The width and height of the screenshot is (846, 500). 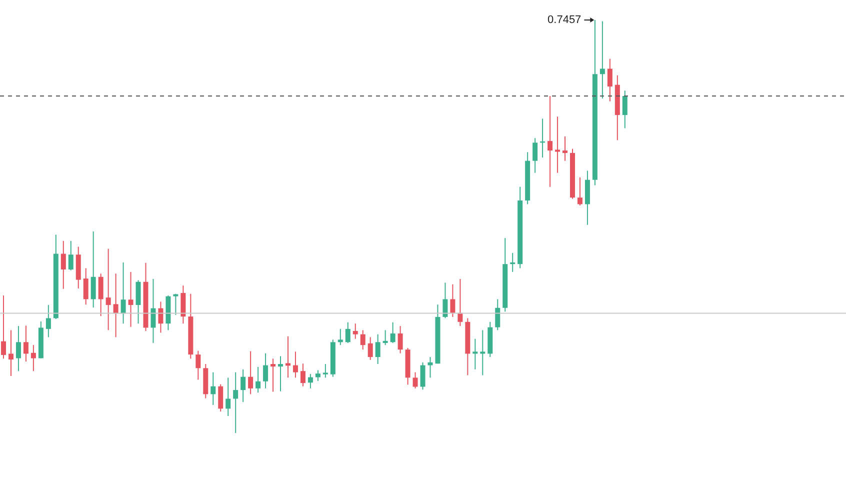 What do you see at coordinates (565, 20) in the screenshot?
I see `annotation: 0.7457` at bounding box center [565, 20].